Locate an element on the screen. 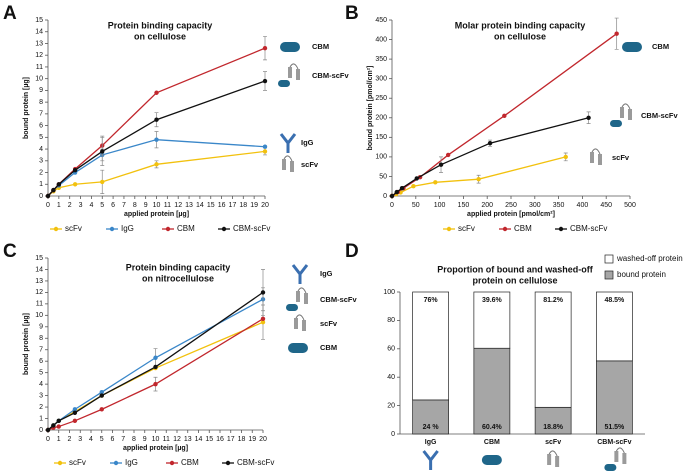 The image size is (685, 474). y-tick-label: 100 is located at coordinates (381, 157).